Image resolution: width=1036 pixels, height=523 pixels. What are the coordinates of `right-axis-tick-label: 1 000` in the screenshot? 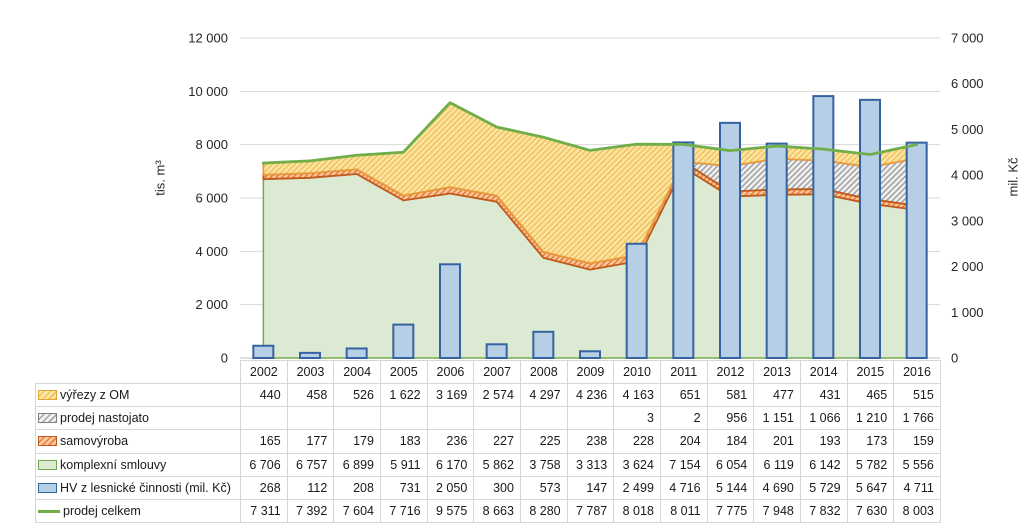 It's located at (967, 312).